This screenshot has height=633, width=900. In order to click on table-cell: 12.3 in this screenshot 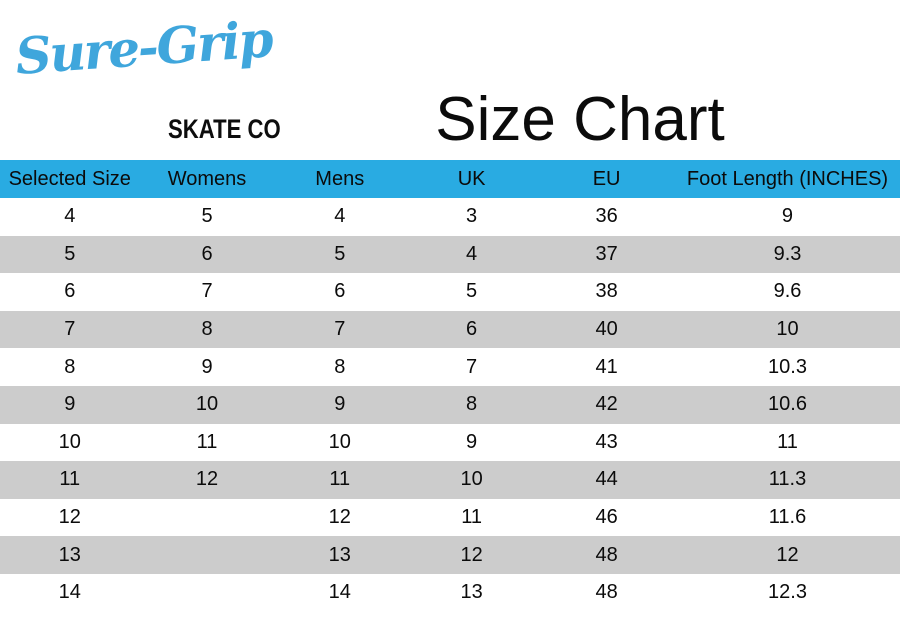, I will do `click(787, 592)`.